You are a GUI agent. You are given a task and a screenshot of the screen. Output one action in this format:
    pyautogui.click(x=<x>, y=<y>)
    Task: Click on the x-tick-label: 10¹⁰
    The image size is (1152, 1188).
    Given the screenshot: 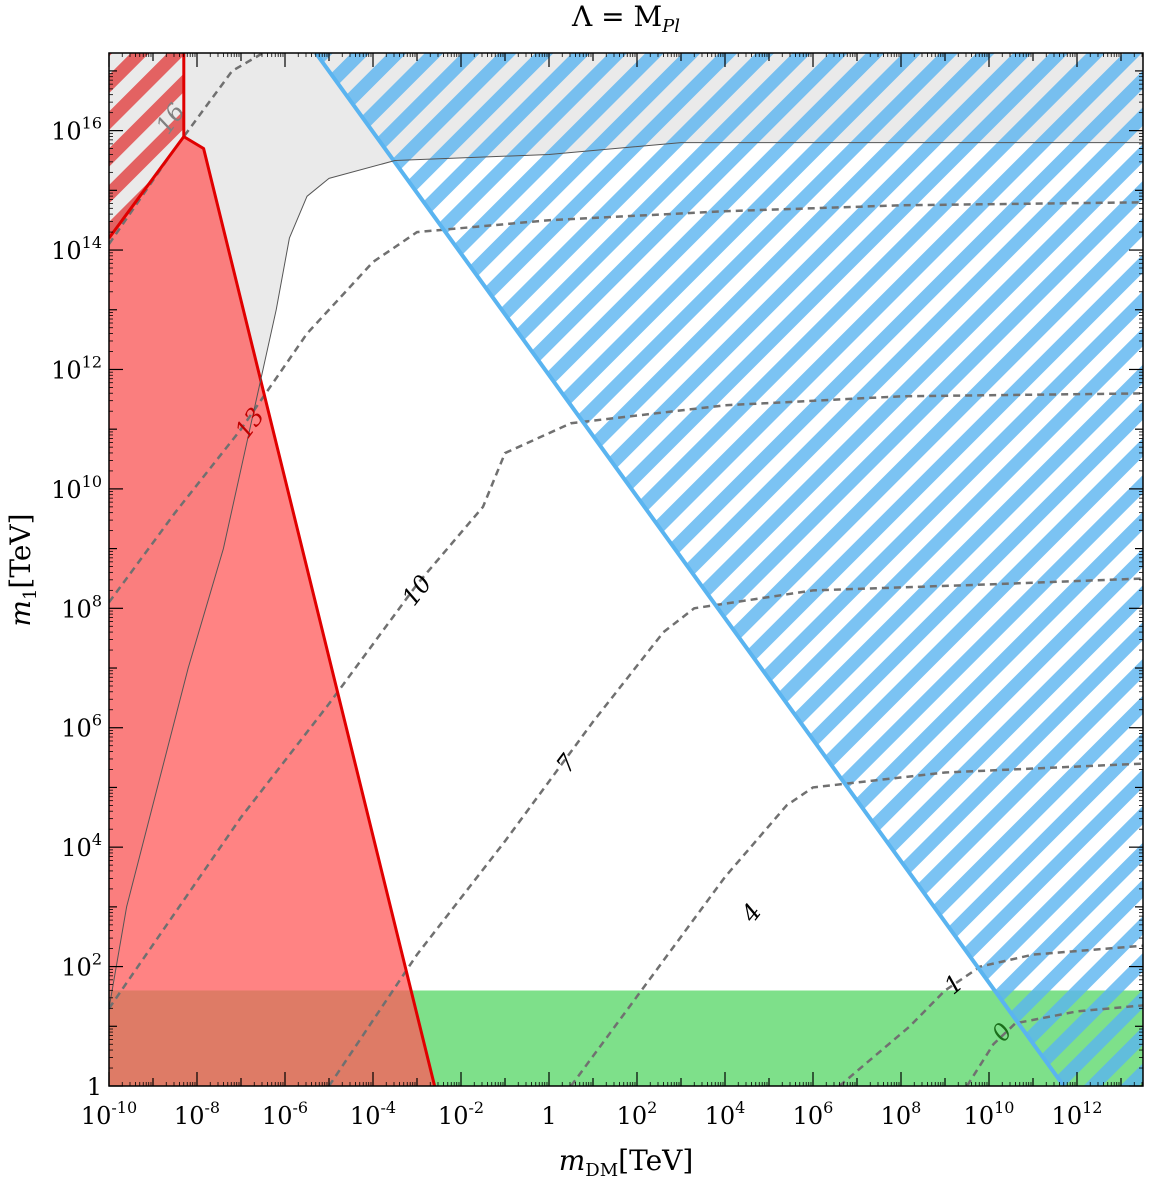 What is the action you would take?
    pyautogui.click(x=989, y=1114)
    